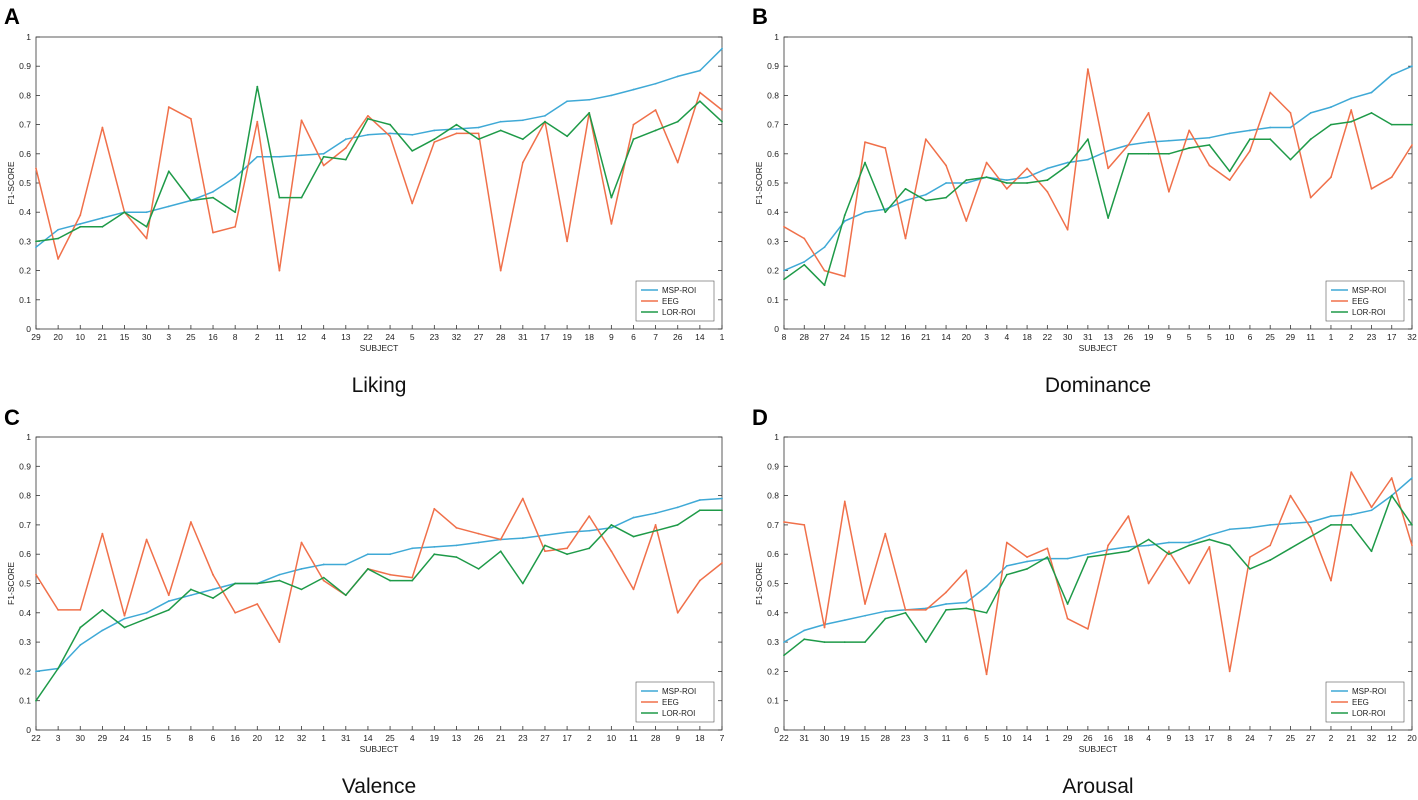 This screenshot has width=1418, height=800. I want to click on x-tick-label: 5, so click(1209, 337).